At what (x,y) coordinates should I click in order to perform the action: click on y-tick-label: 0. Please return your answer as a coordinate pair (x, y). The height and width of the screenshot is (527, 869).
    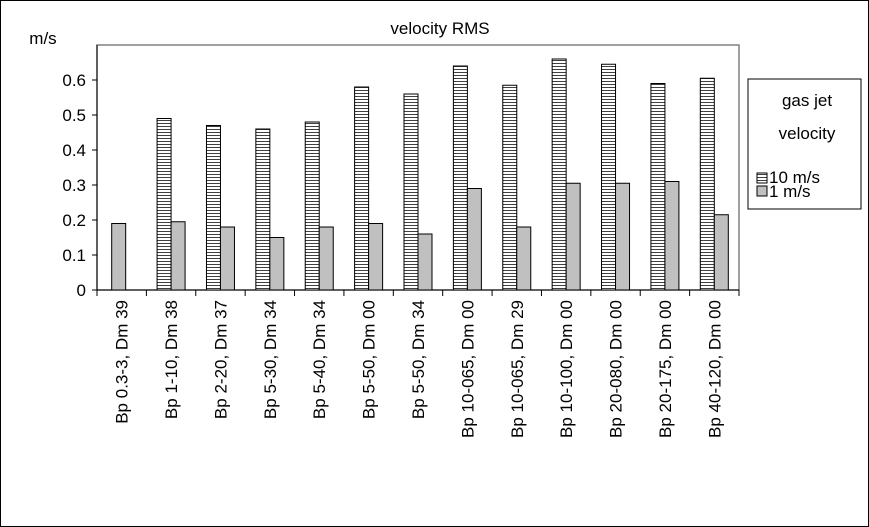
    Looking at the image, I should click on (81, 290).